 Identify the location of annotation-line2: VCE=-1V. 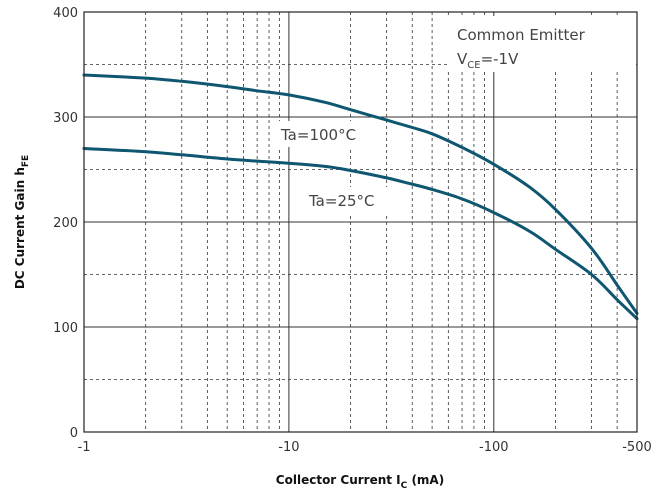
(488, 60).